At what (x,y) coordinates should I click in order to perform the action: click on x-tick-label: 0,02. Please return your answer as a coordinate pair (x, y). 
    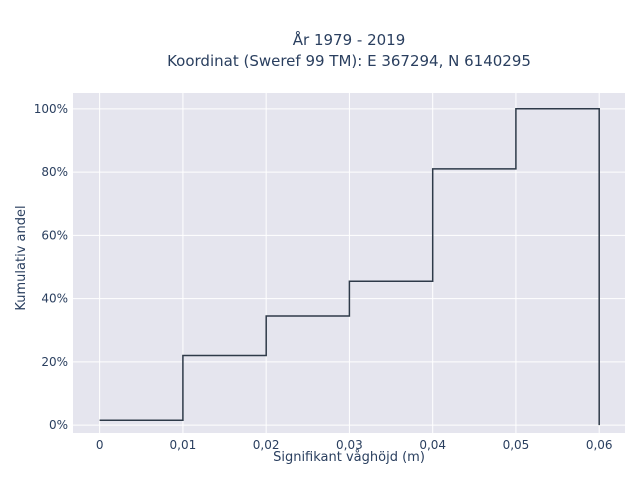
    Looking at the image, I should click on (266, 445).